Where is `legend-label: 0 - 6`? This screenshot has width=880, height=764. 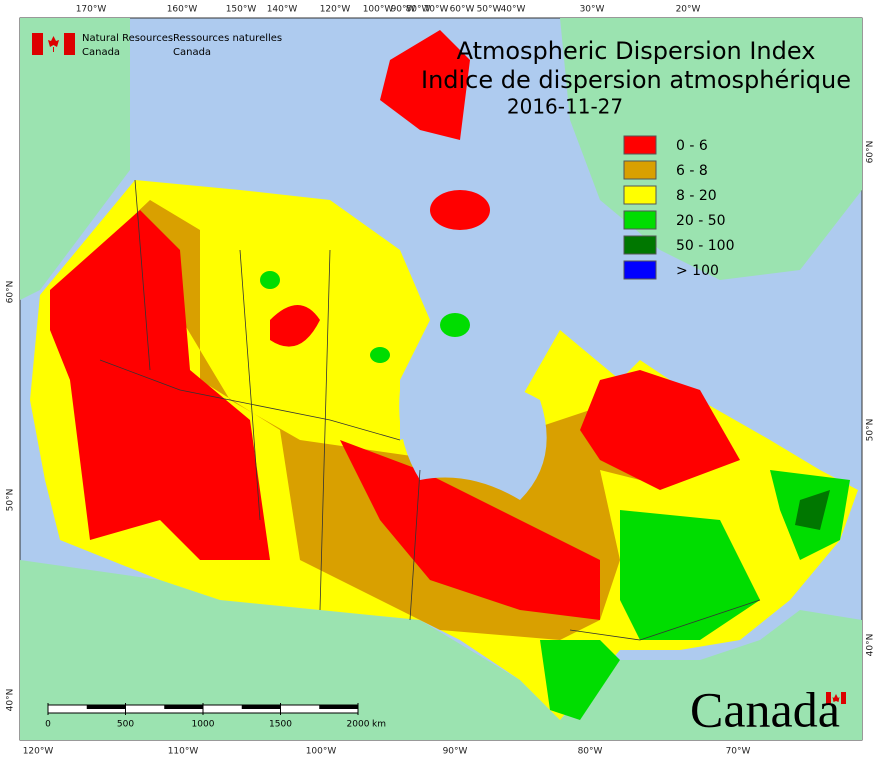
legend-label: 0 - 6 is located at coordinates (692, 146).